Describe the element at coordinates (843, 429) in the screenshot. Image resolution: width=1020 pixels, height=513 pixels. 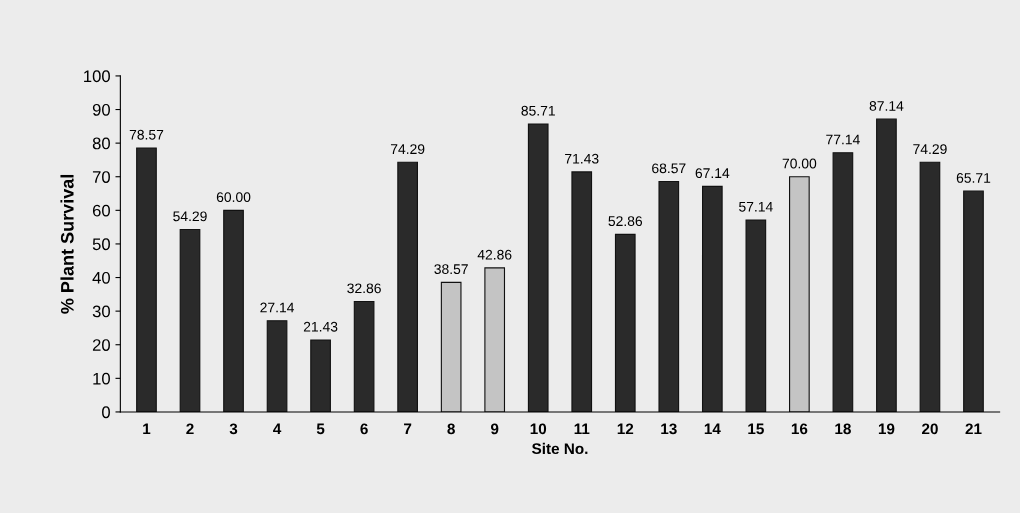
I see `x-tick-label: 18` at that location.